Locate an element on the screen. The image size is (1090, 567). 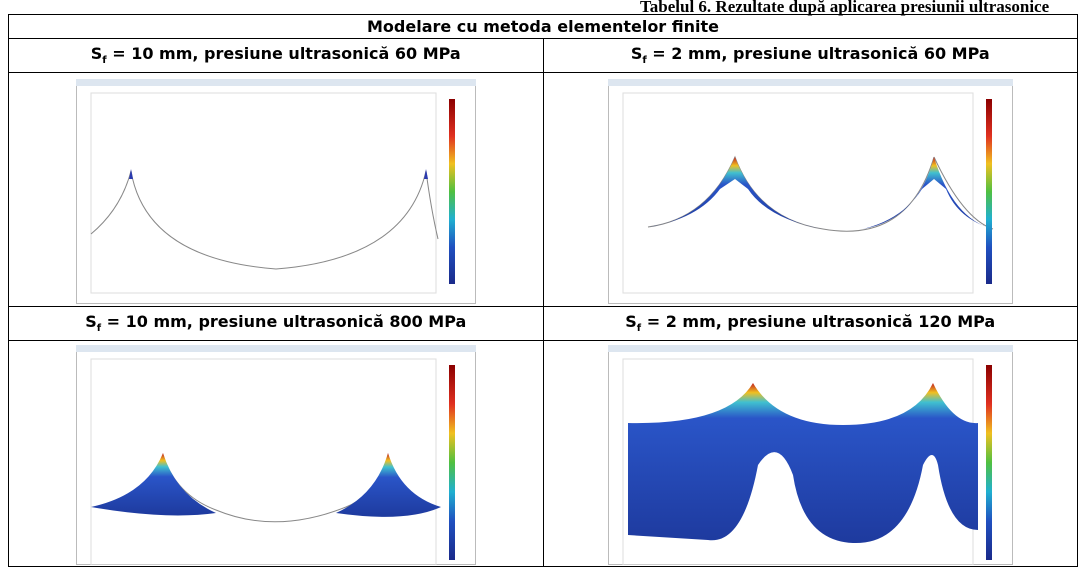
header-cell: Sf = 10 mm, presiune ultrasonică 800 MPa is located at coordinates (276, 323).